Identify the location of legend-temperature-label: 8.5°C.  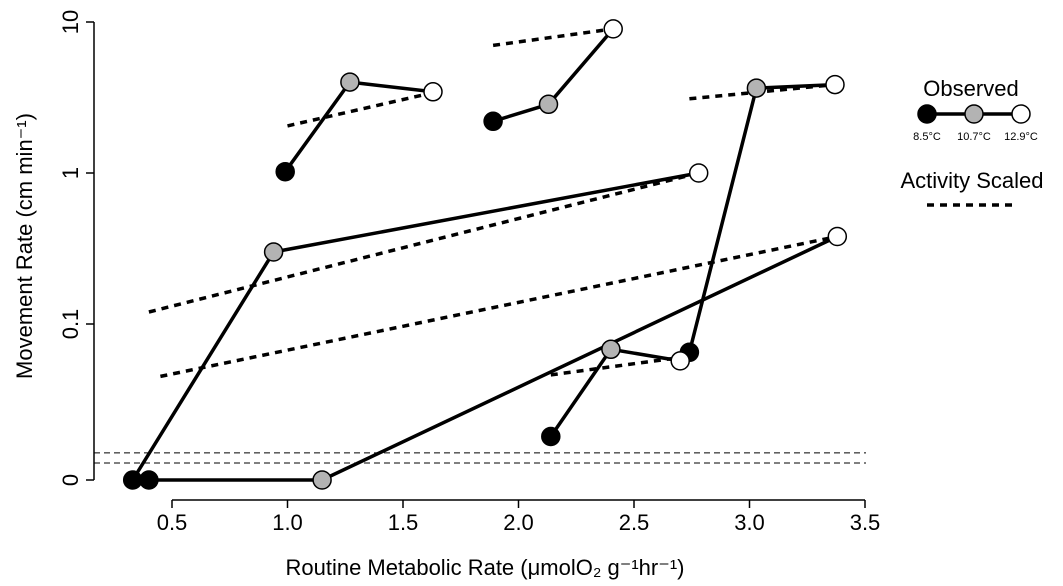
(927, 137).